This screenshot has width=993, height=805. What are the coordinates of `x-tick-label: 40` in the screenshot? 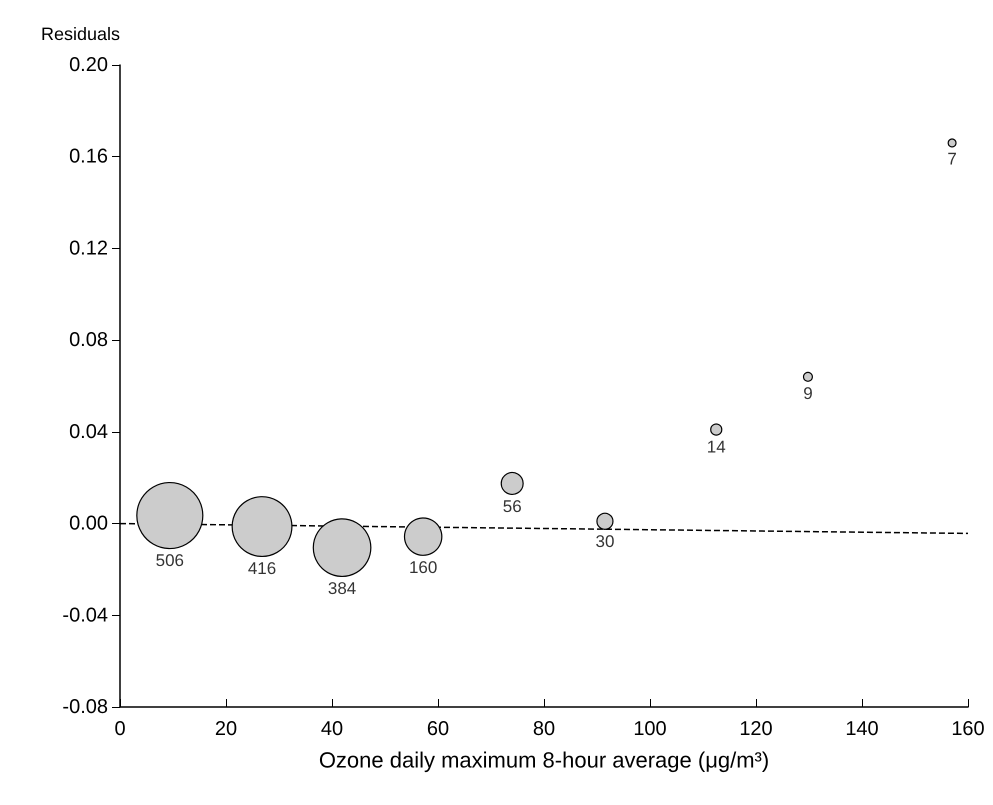 It's located at (332, 729).